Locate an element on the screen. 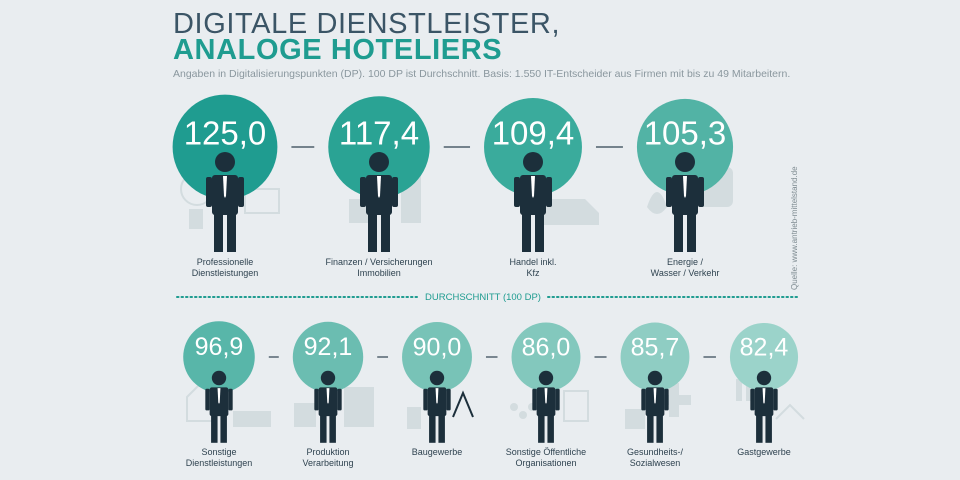 The image size is (960, 480). title-line-2: ANALOGE HOTELIERS is located at coordinates (338, 50).